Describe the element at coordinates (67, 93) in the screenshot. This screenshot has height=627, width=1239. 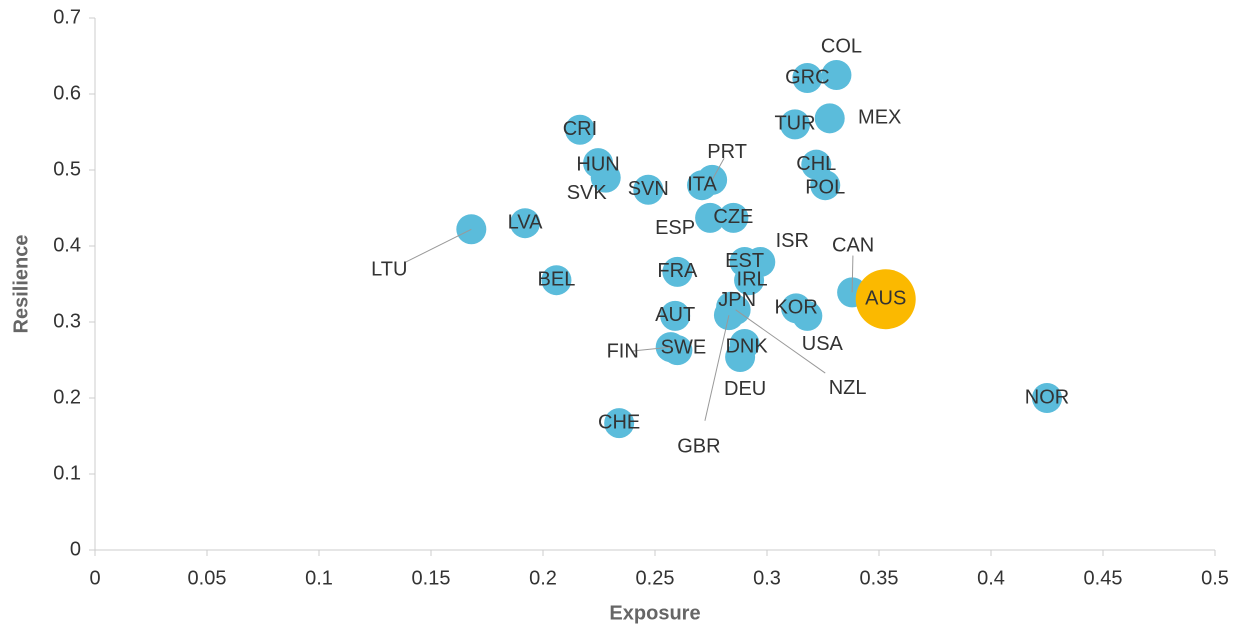
I see `y-tick-label: 0.6` at that location.